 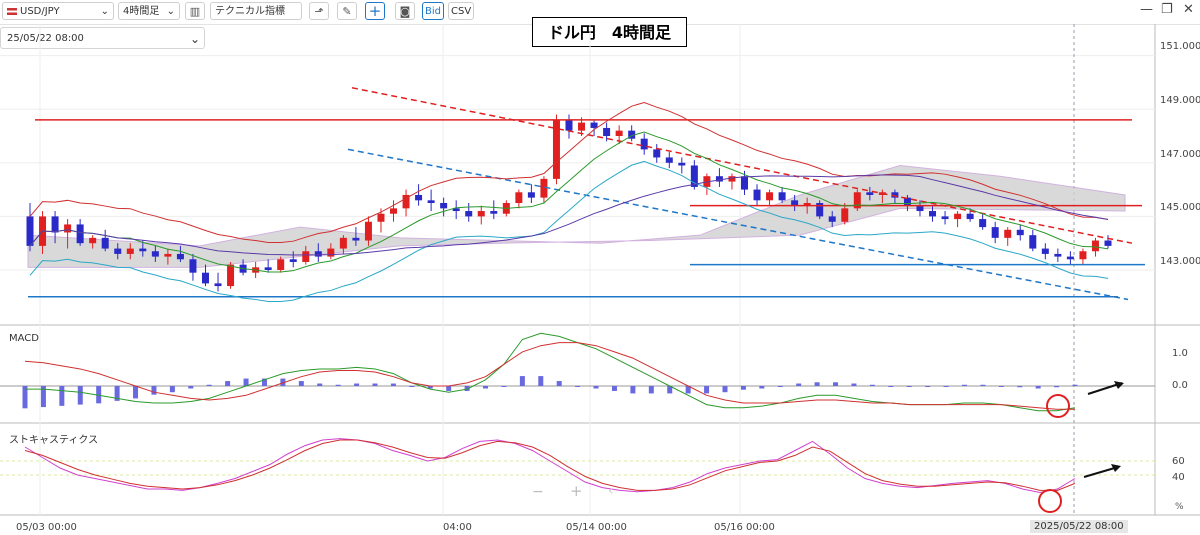 What do you see at coordinates (611, 491) in the screenshot?
I see `scroll-left-icon: ‹` at bounding box center [611, 491].